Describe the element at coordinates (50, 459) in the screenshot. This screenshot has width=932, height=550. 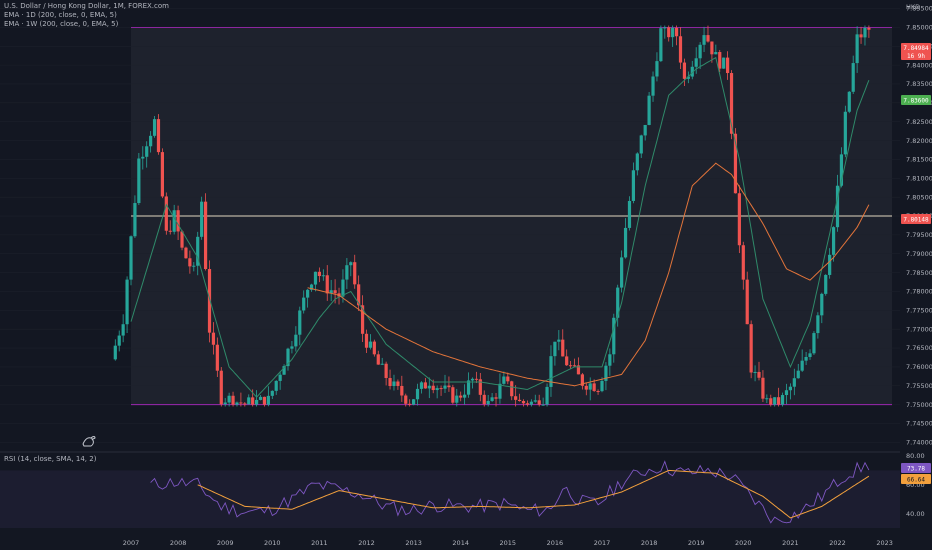
I see `legend-rsi: RSI (14, close, SMA, 14, 2)` at that location.